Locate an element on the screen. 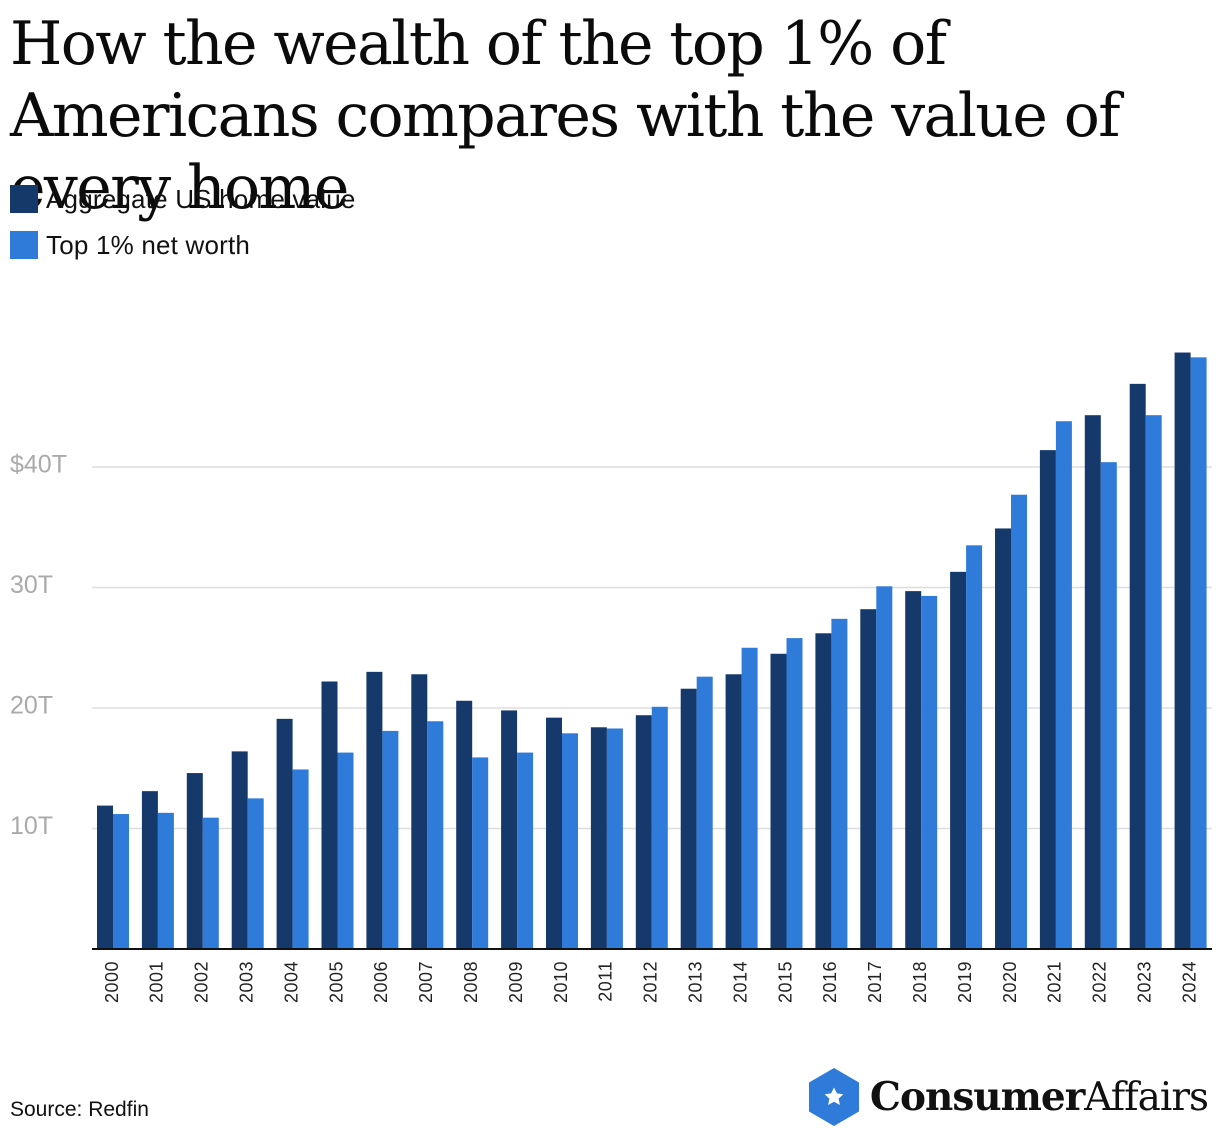  legend-label-home-value: Aggregate US home value is located at coordinates (201, 198).